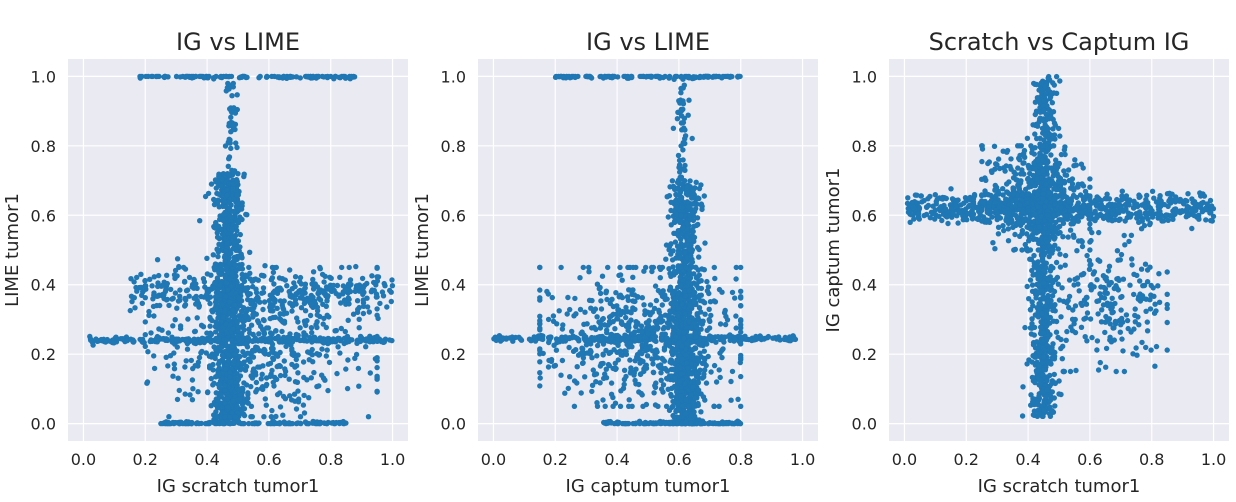  Describe the element at coordinates (12, 250) in the screenshot. I see `y-axis-label: LIME tumor1` at that location.